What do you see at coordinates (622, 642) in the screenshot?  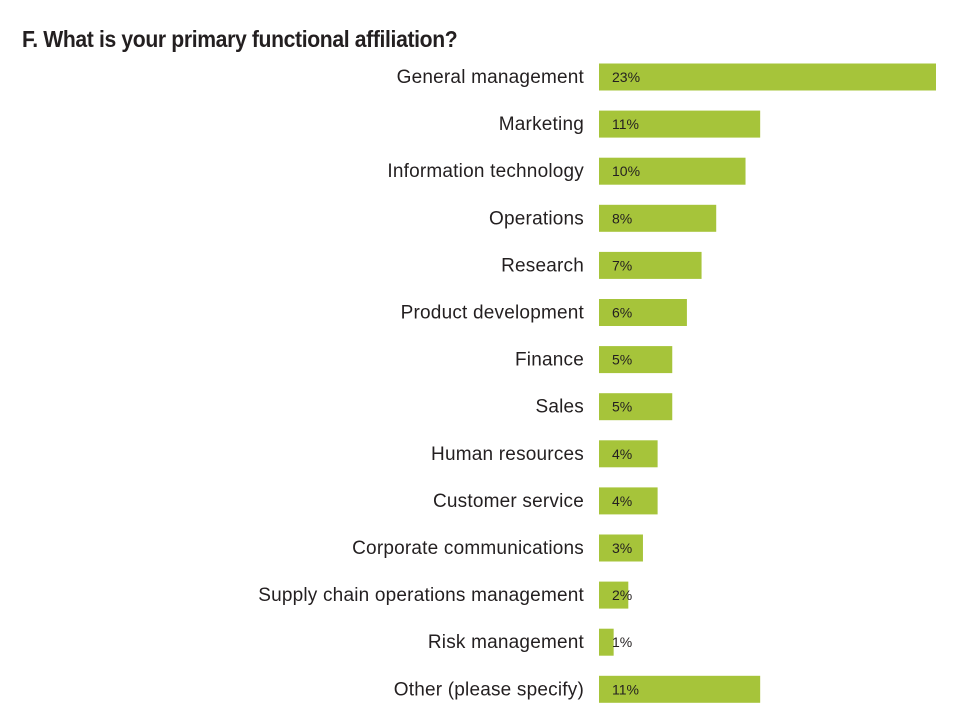 I see `value-label: 1%` at bounding box center [622, 642].